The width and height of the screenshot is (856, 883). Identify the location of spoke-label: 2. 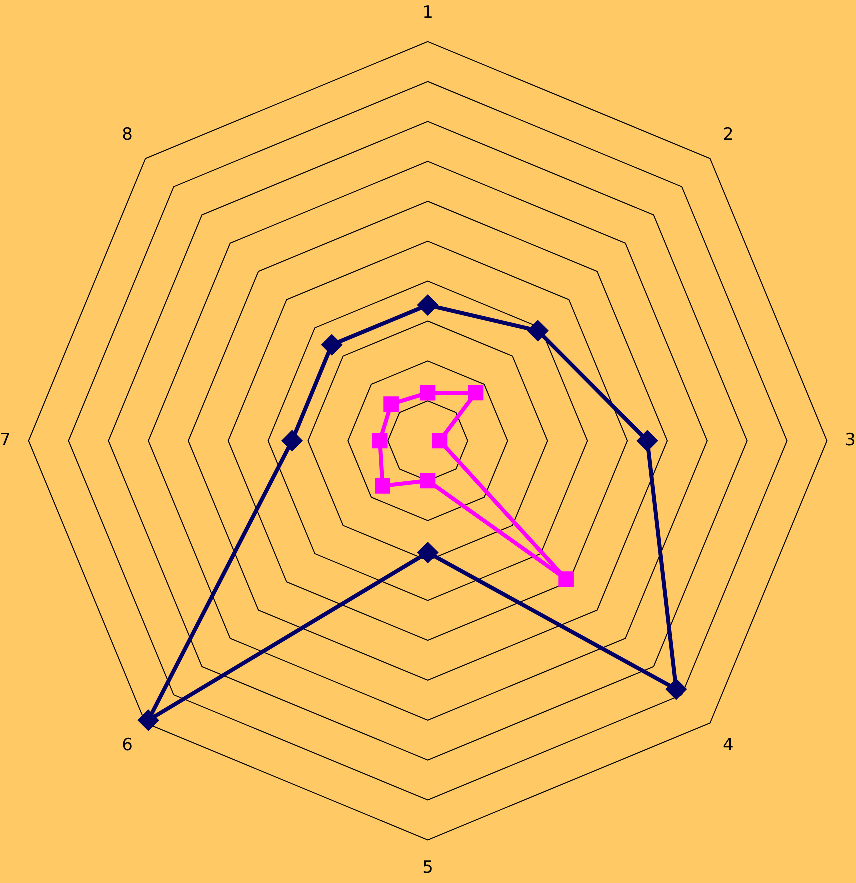
(728, 135).